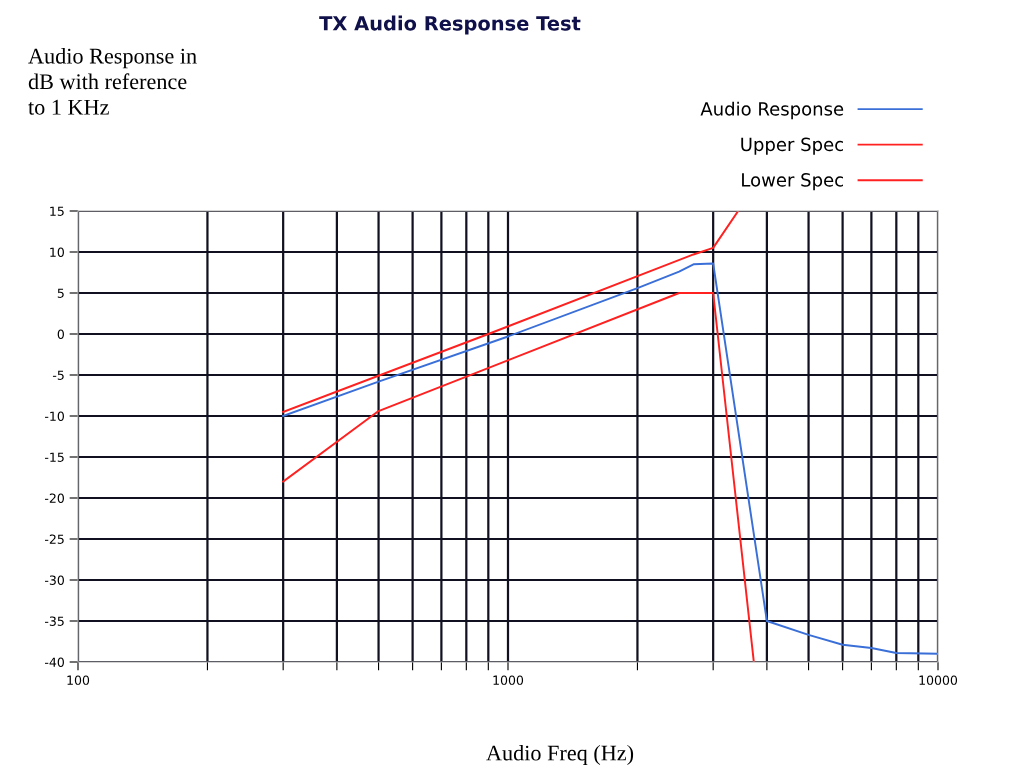 The image size is (1031, 774). I want to click on legend-label: Upper Spec, so click(792, 146).